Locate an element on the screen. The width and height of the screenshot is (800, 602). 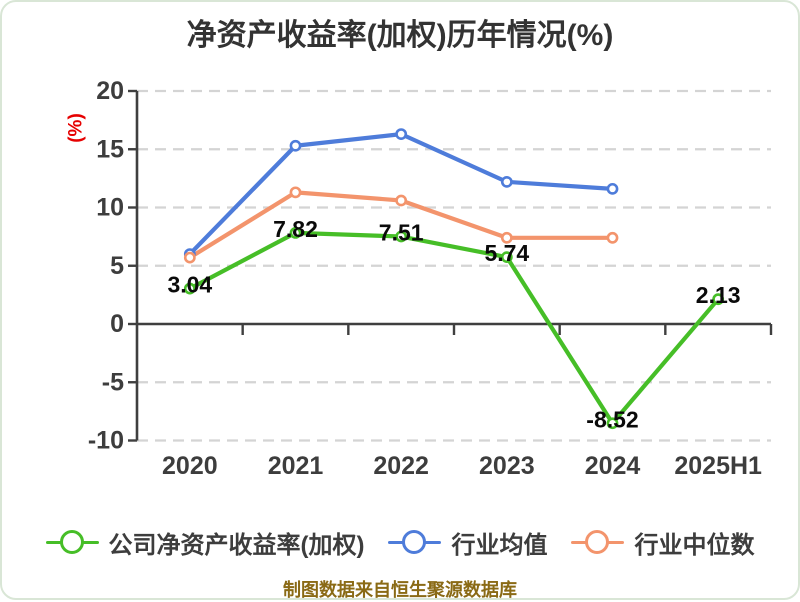
x-axis-label-2021: 2021 is located at coordinates (296, 466).